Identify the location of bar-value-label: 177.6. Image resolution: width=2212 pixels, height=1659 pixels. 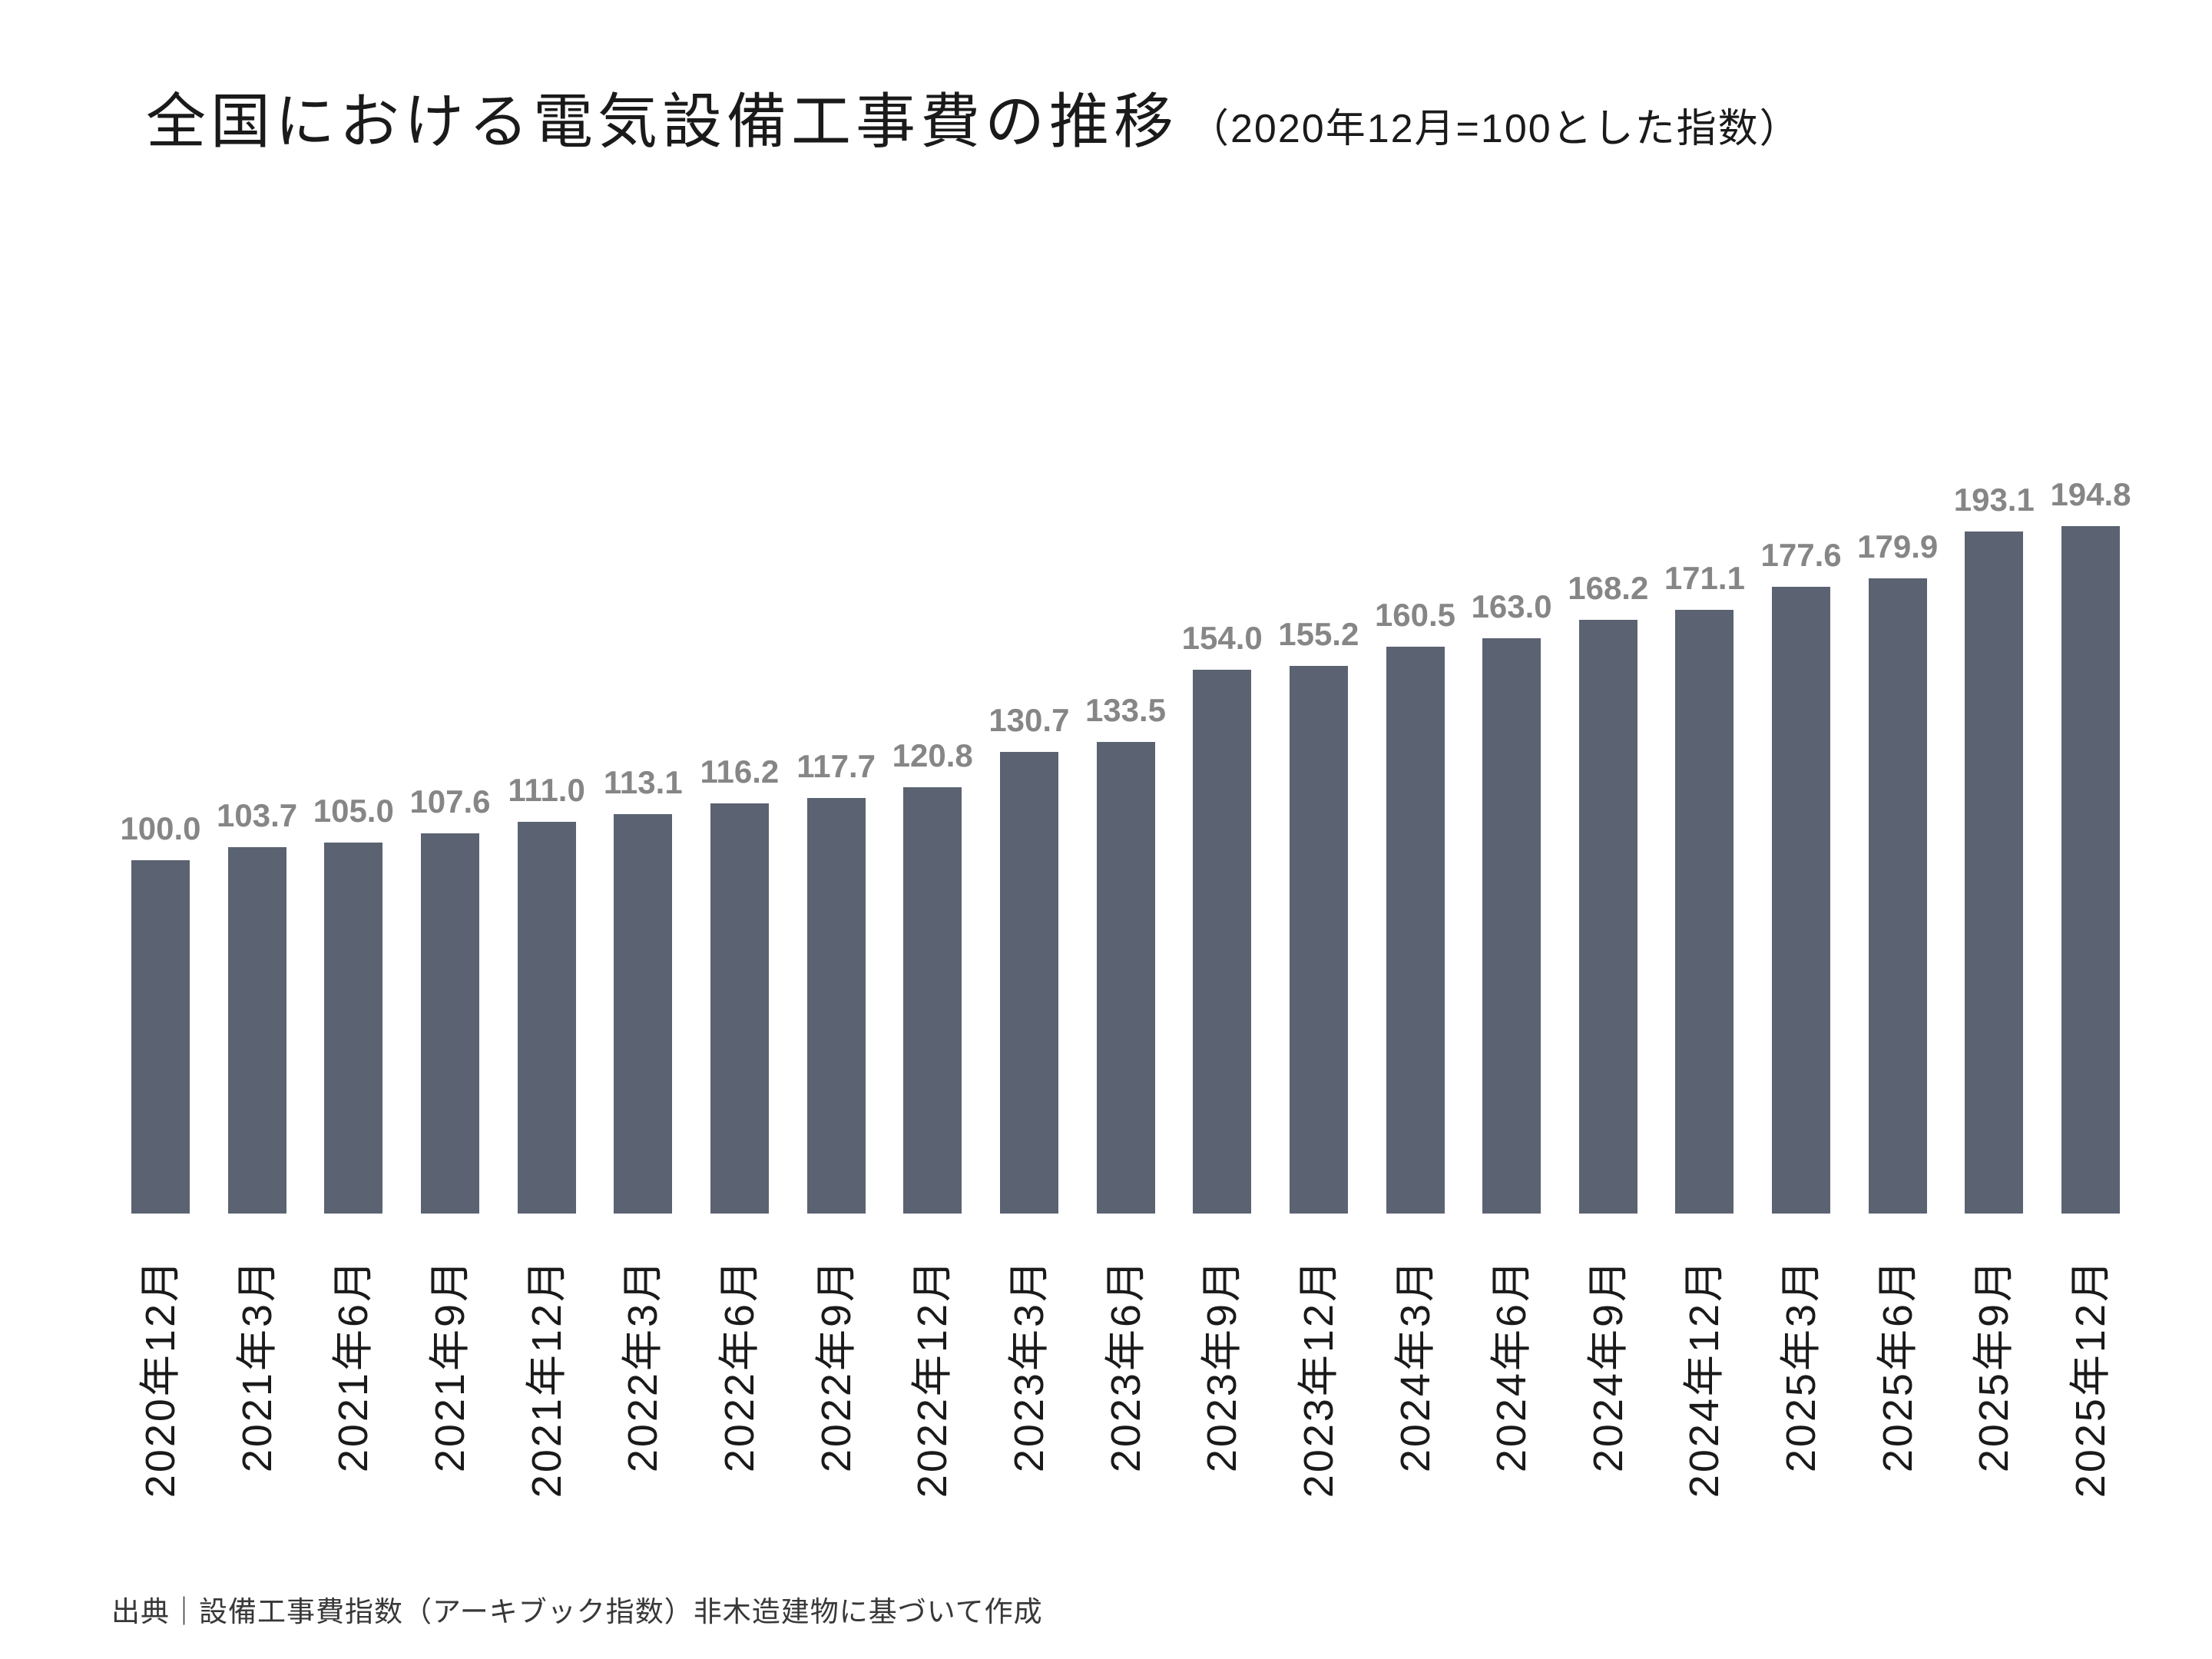
(1801, 554).